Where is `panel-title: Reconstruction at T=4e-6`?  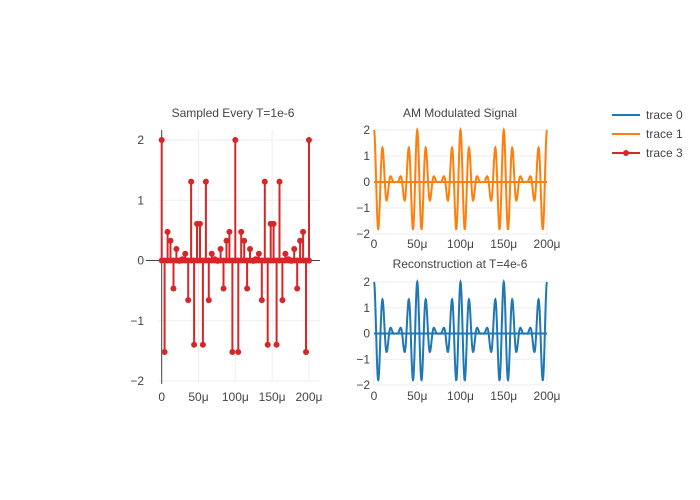 panel-title: Reconstruction at T=4e-6 is located at coordinates (460, 264).